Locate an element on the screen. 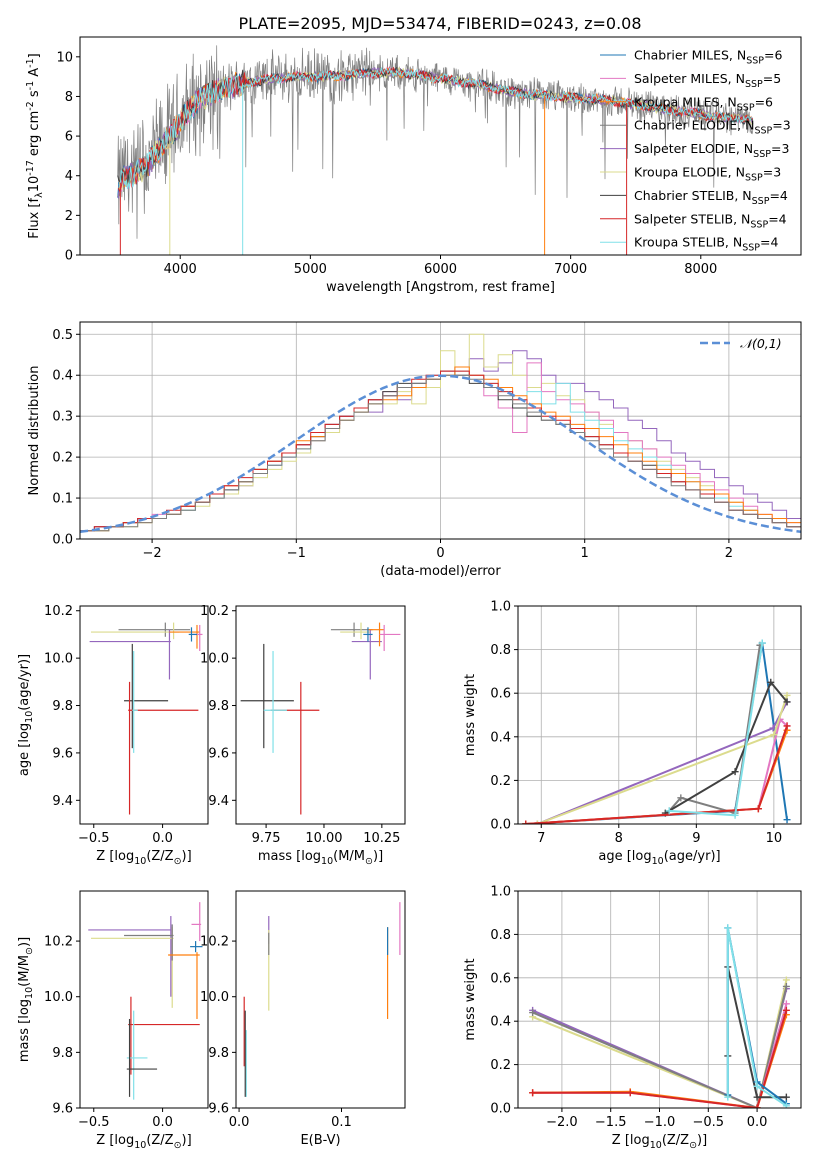 This screenshot has width=819, height=1170. label-part: Normed distribution is located at coordinates (34, 431).